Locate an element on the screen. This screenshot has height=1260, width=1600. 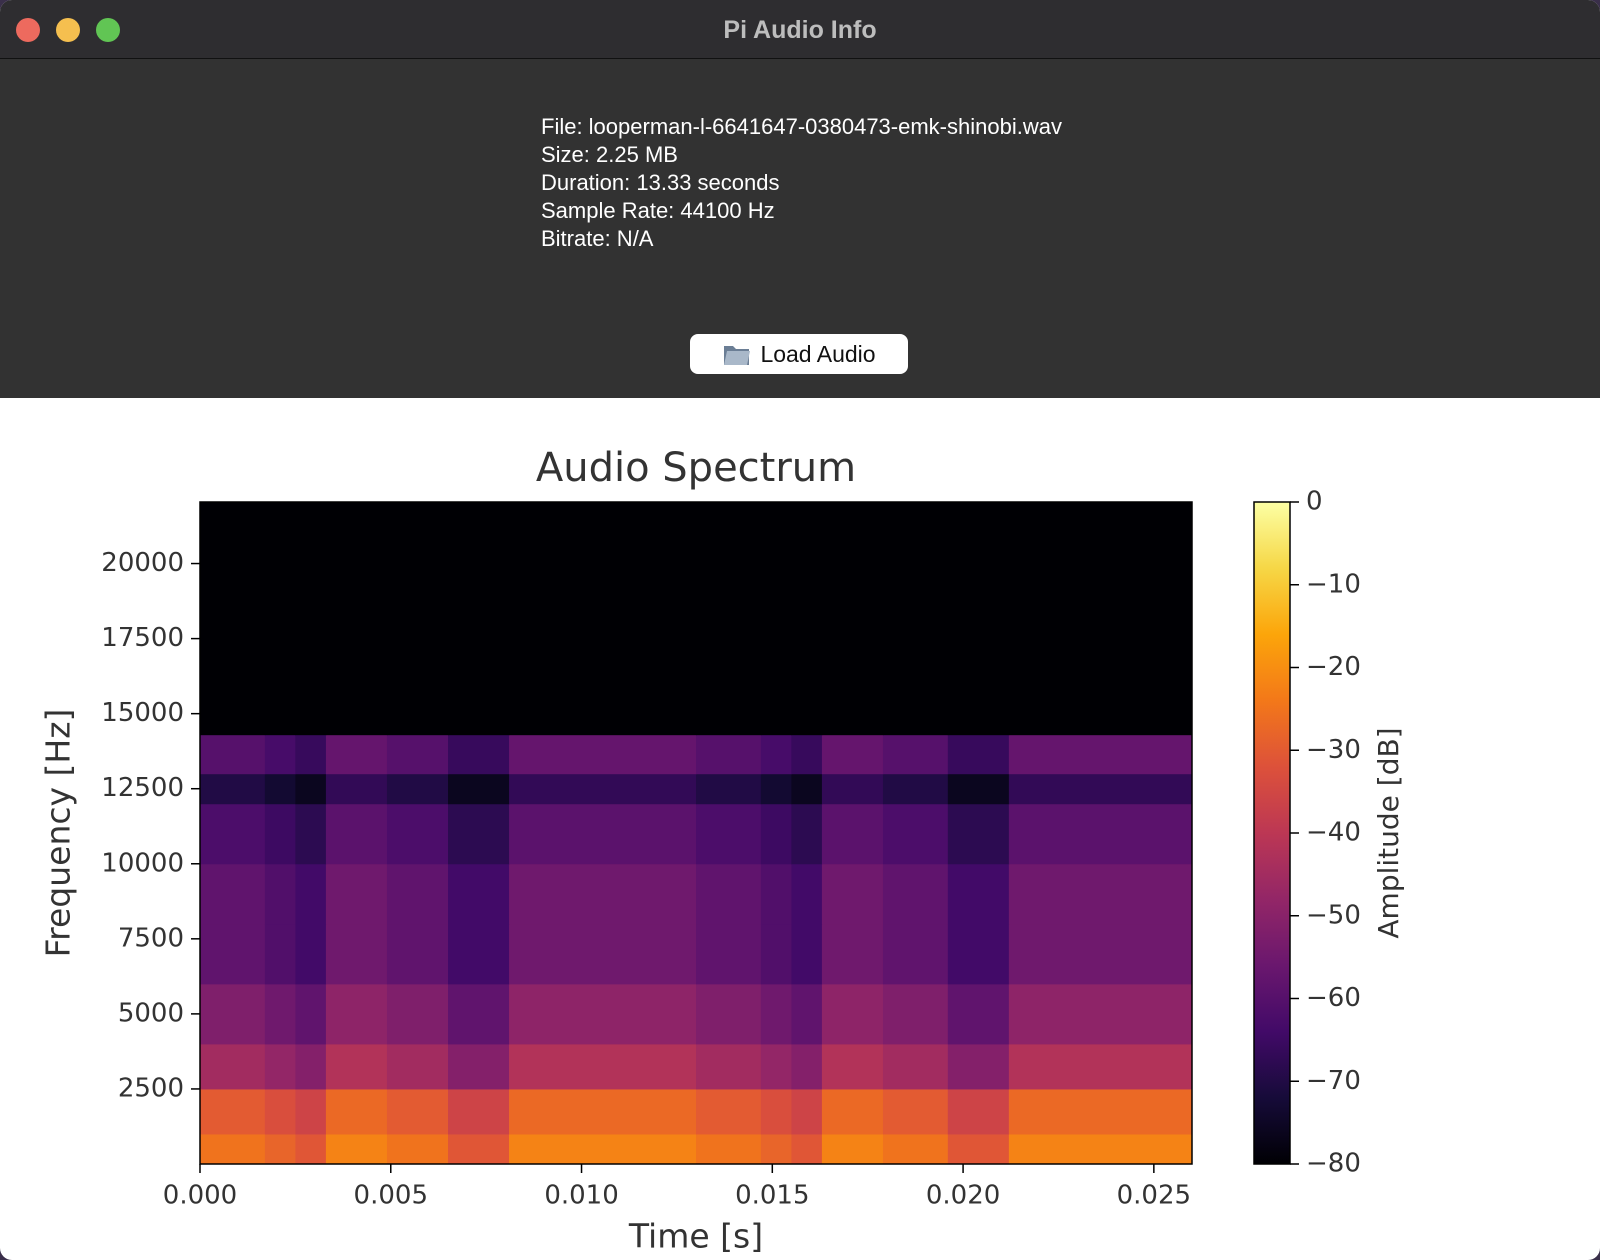
close-button is located at coordinates (28, 30).